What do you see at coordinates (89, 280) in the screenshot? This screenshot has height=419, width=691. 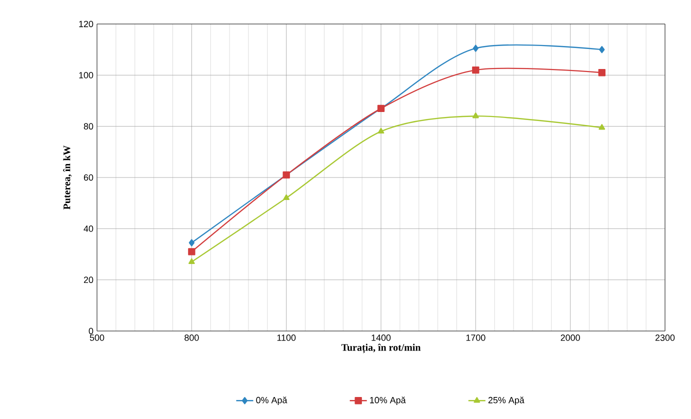 I see `y-tick-label: 20` at bounding box center [89, 280].